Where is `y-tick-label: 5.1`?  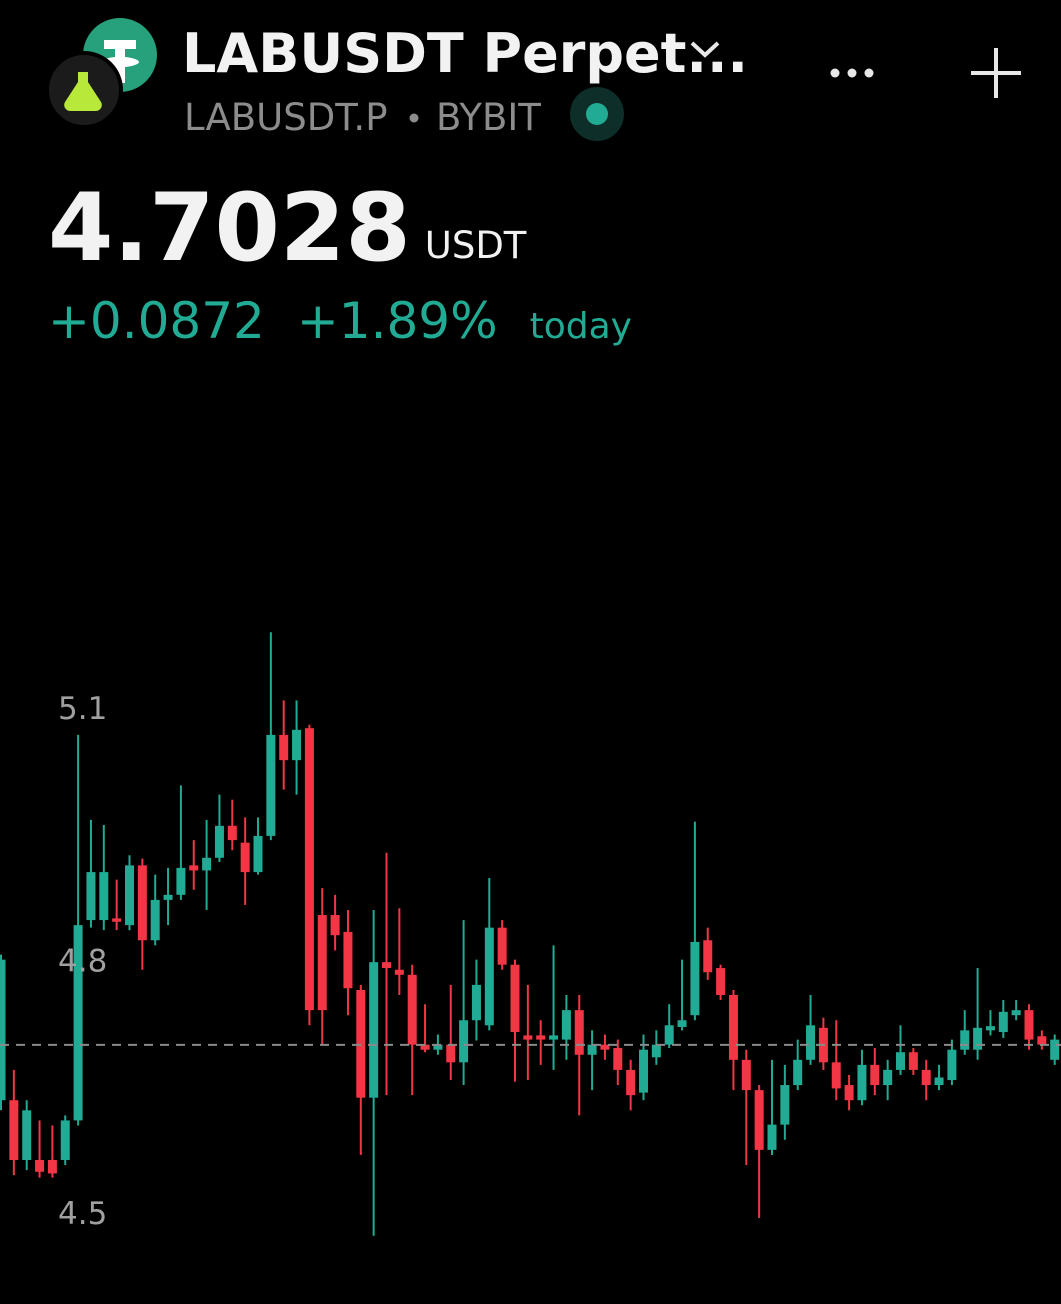
y-tick-label: 5.1 is located at coordinates (82, 709).